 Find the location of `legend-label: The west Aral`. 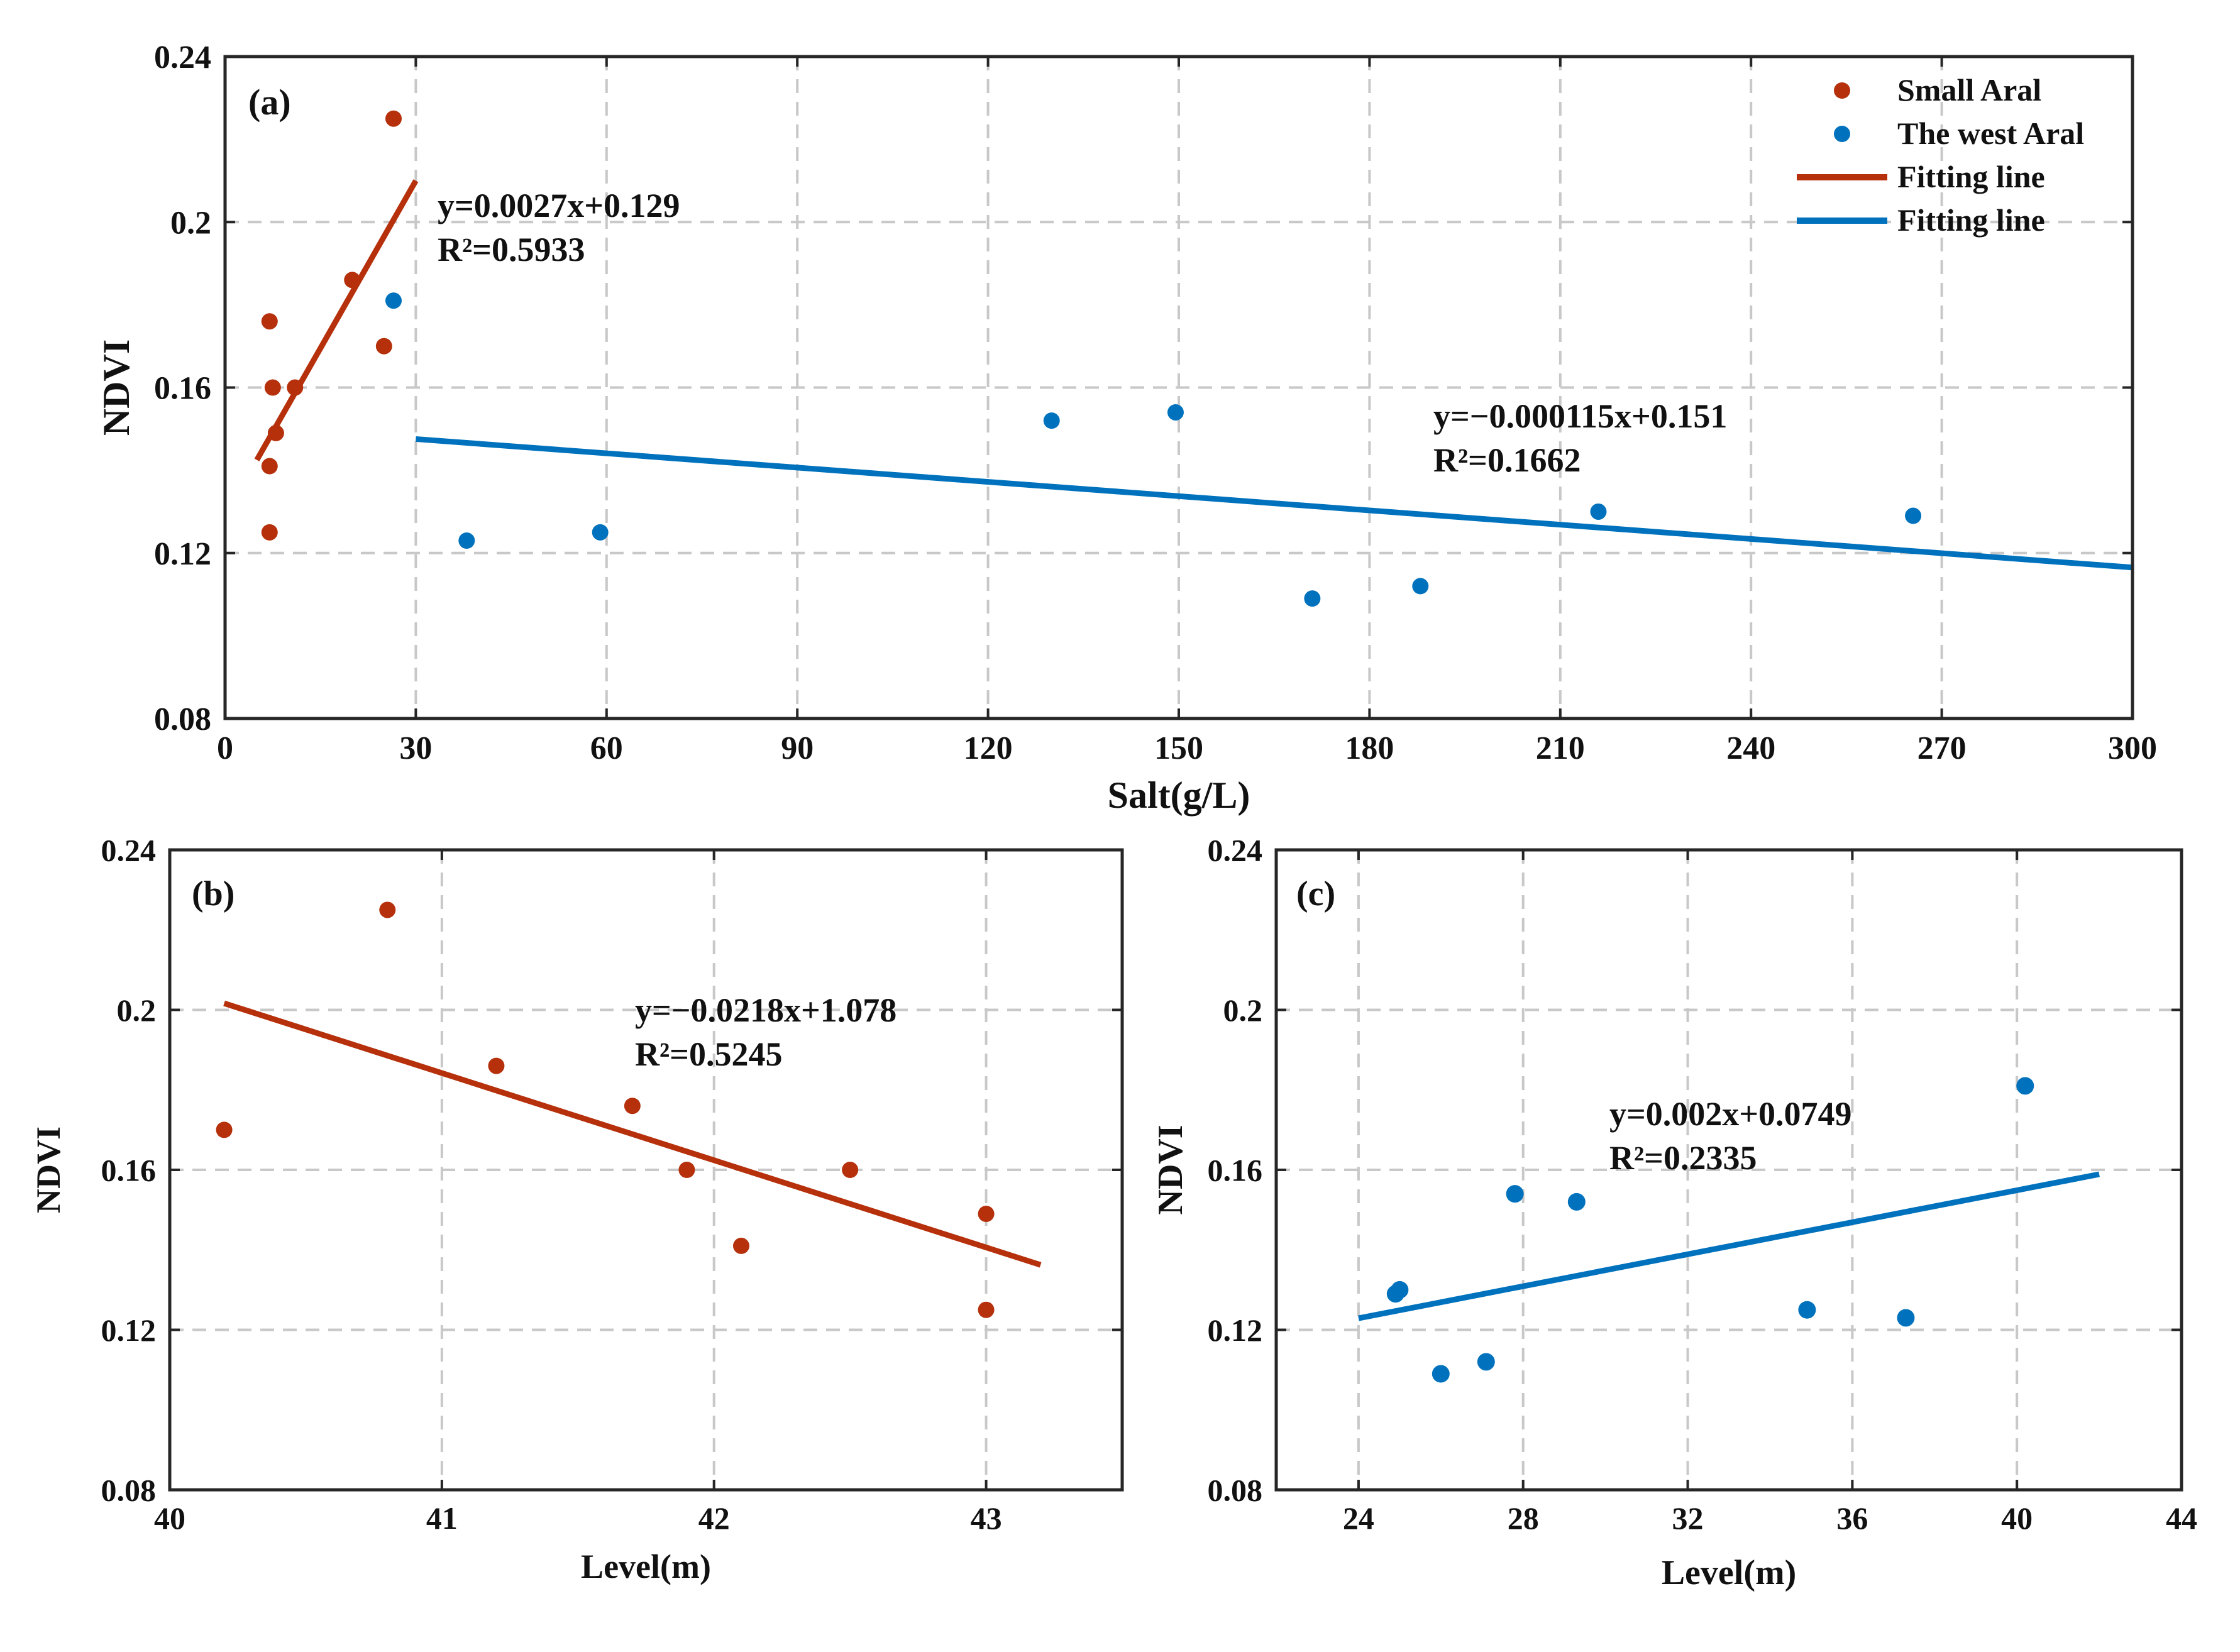

legend-label: The west Aral is located at coordinates (1990, 133).